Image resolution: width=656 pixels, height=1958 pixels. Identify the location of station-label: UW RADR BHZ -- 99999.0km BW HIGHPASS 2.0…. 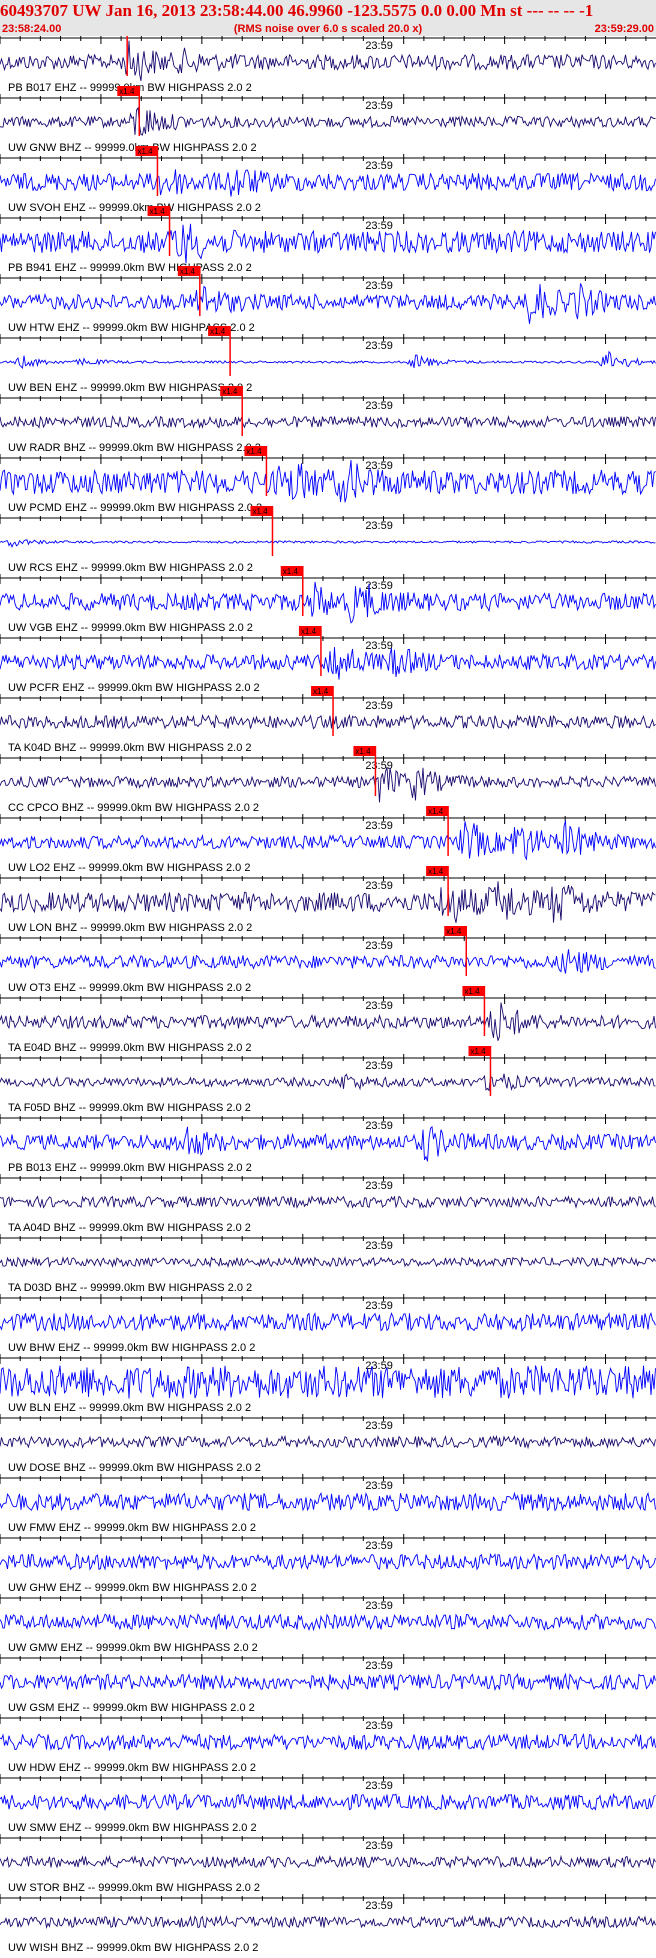
(134, 448).